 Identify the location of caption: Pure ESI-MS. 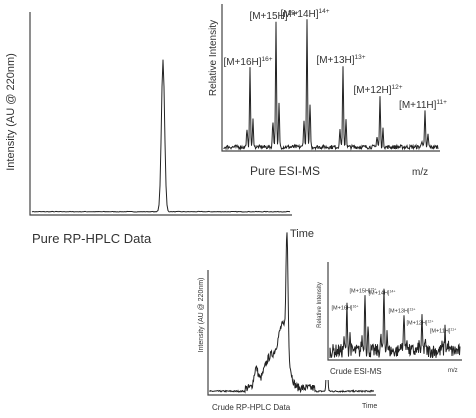
(285, 171).